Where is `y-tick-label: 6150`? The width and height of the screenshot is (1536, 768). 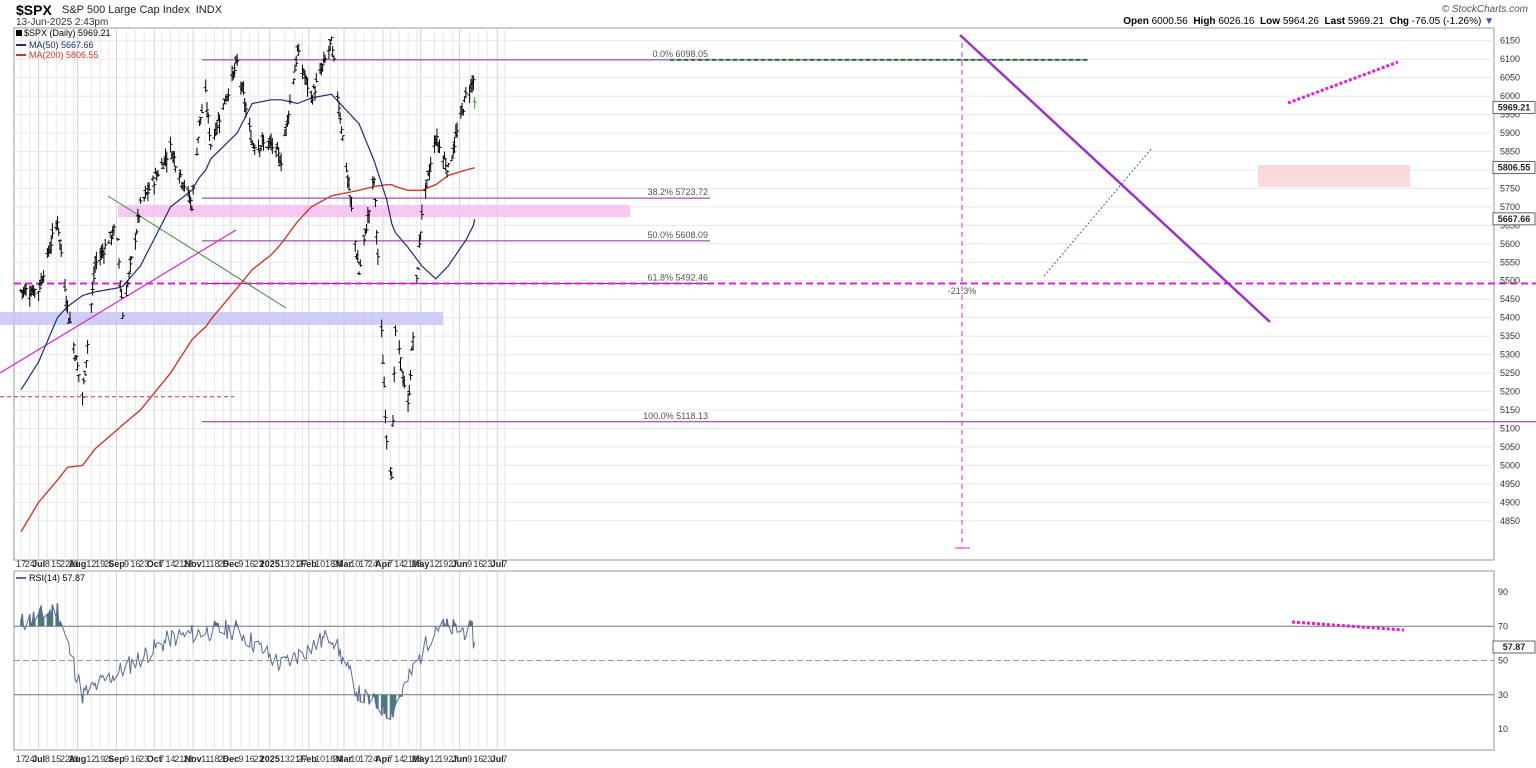 y-tick-label: 6150 is located at coordinates (1510, 41).